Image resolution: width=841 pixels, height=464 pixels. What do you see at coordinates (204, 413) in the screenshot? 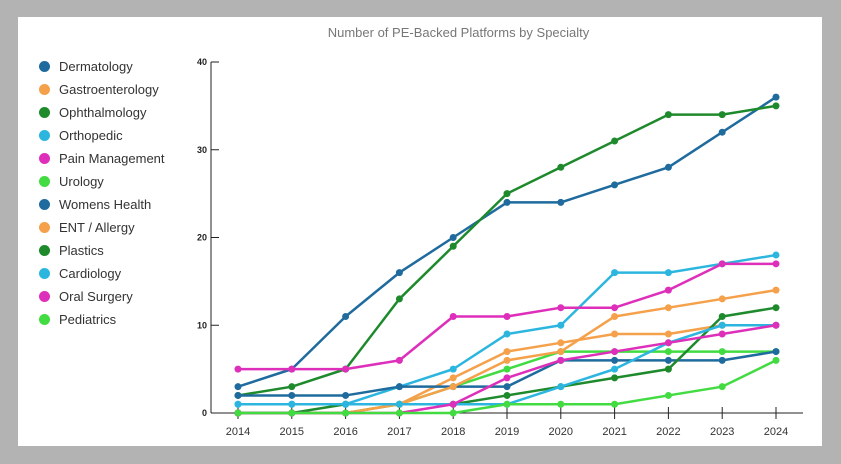
I see `y-tick-label: 0` at bounding box center [204, 413].